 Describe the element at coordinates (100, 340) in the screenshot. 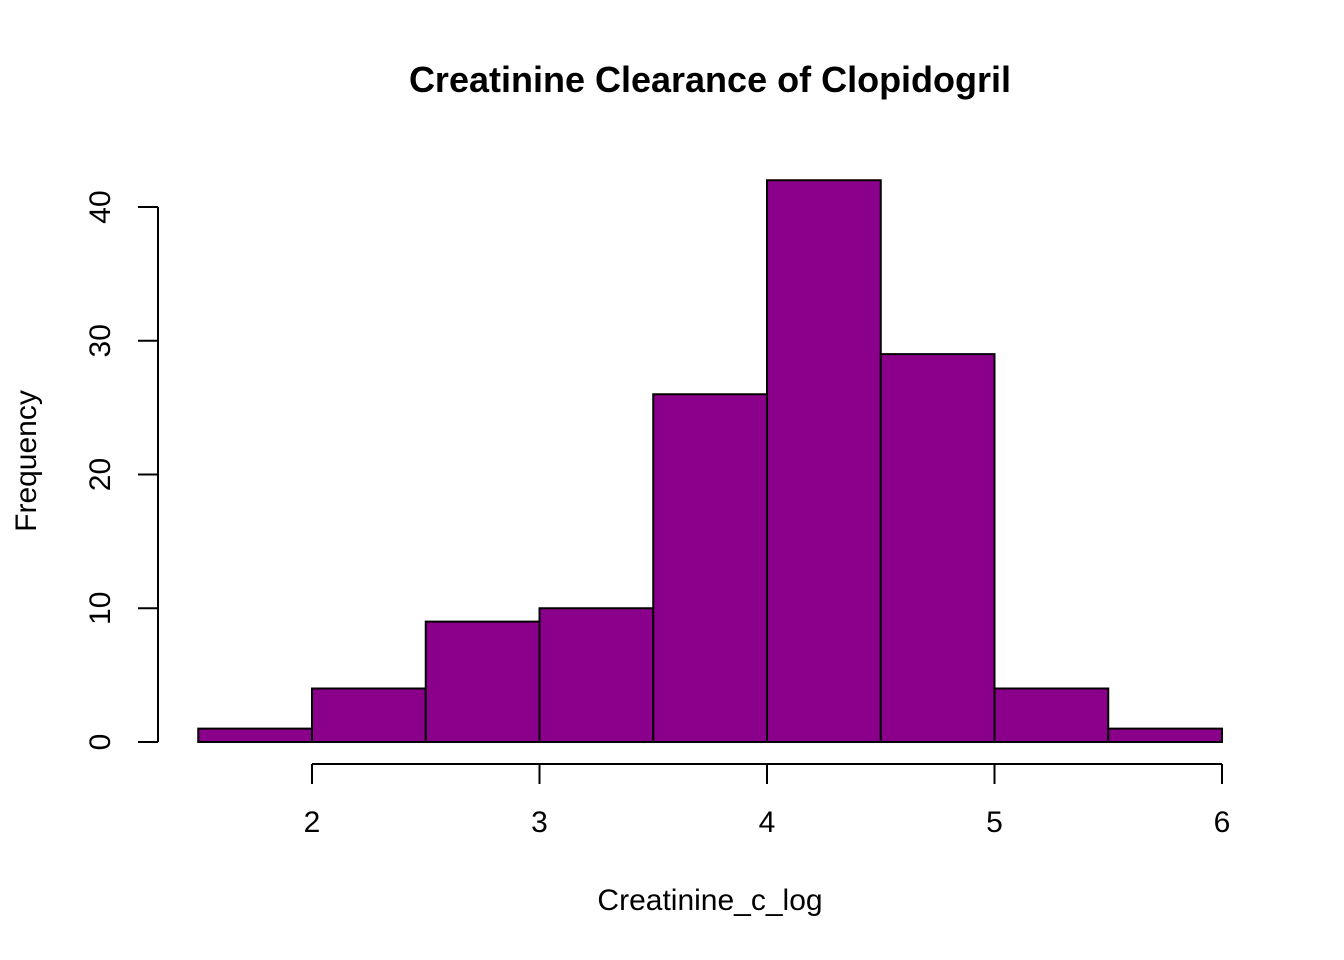

I see `y-tick-label: 30` at that location.